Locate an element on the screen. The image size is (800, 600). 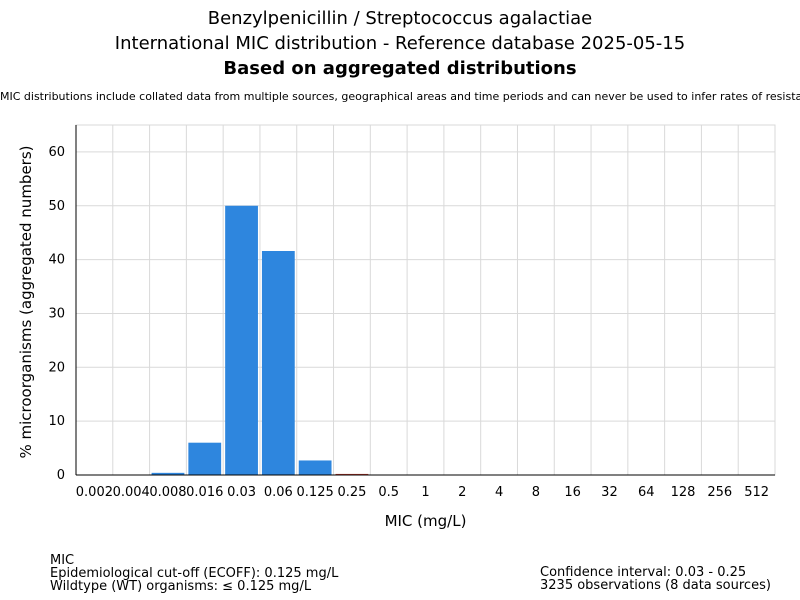
x-tick-label: 2 is located at coordinates (462, 492).